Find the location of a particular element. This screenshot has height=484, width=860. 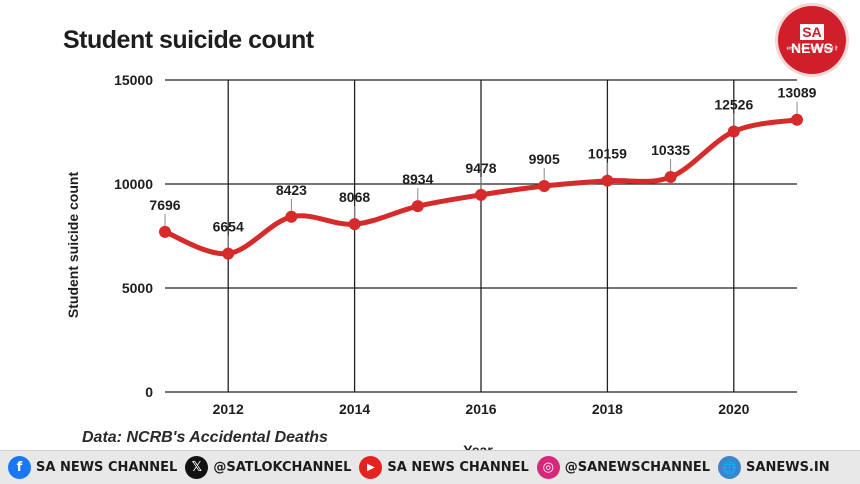

data-label: 9905 is located at coordinates (544, 159).